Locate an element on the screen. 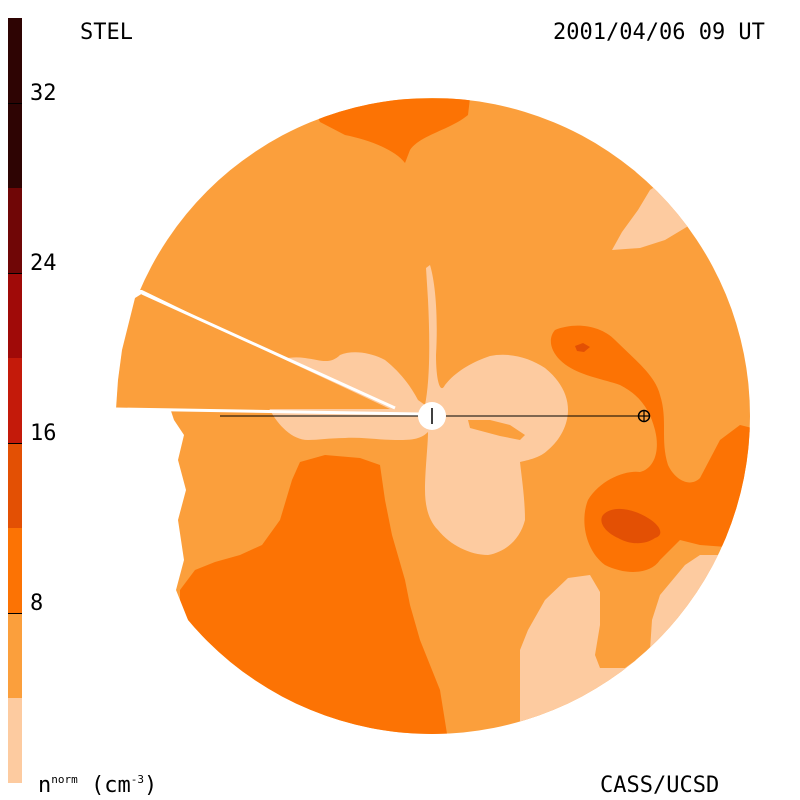 The width and height of the screenshot is (800, 800). quantity-unit-close: ) is located at coordinates (151, 785).